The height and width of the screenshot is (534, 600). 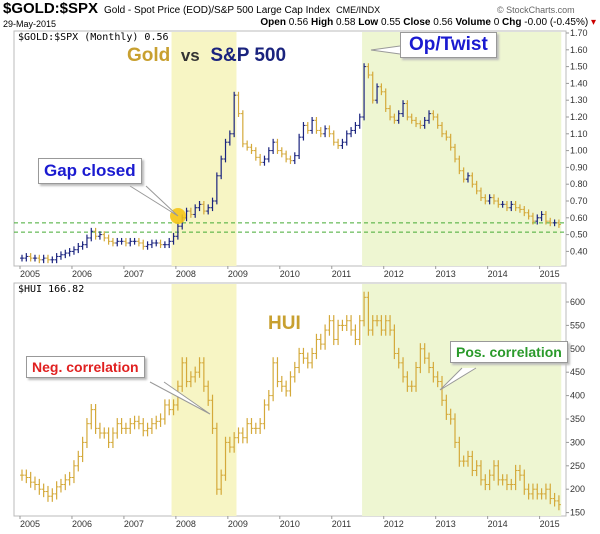 What do you see at coordinates (462, 400) in the screenshot?
I see `shaded-period` at bounding box center [462, 400].